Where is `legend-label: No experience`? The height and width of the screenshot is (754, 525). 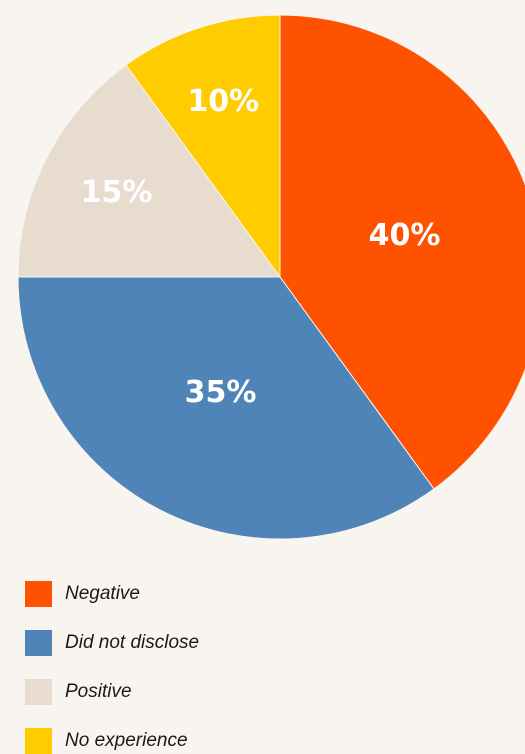
legend-label: No experience is located at coordinates (126, 740).